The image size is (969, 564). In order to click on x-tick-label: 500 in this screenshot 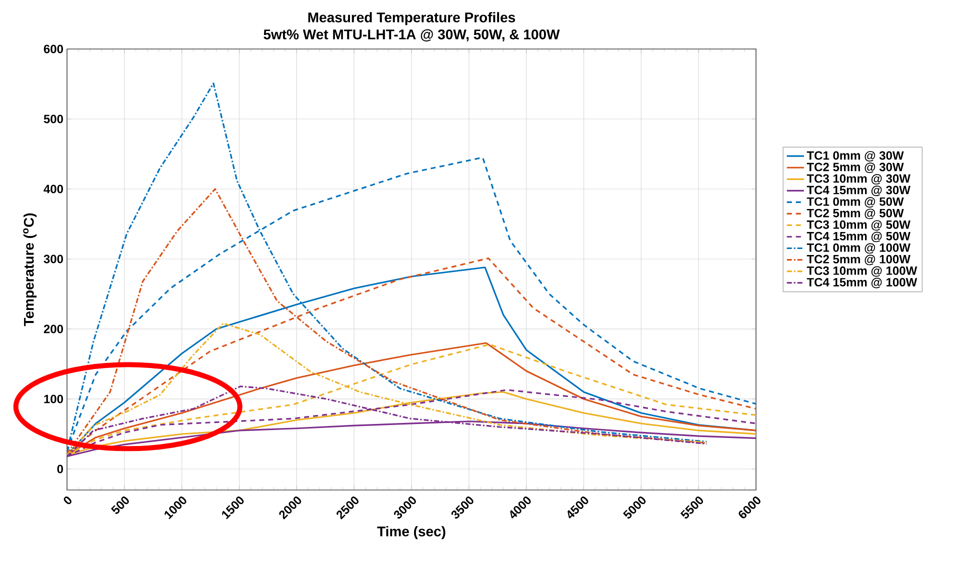, I will do `click(119, 505)`.